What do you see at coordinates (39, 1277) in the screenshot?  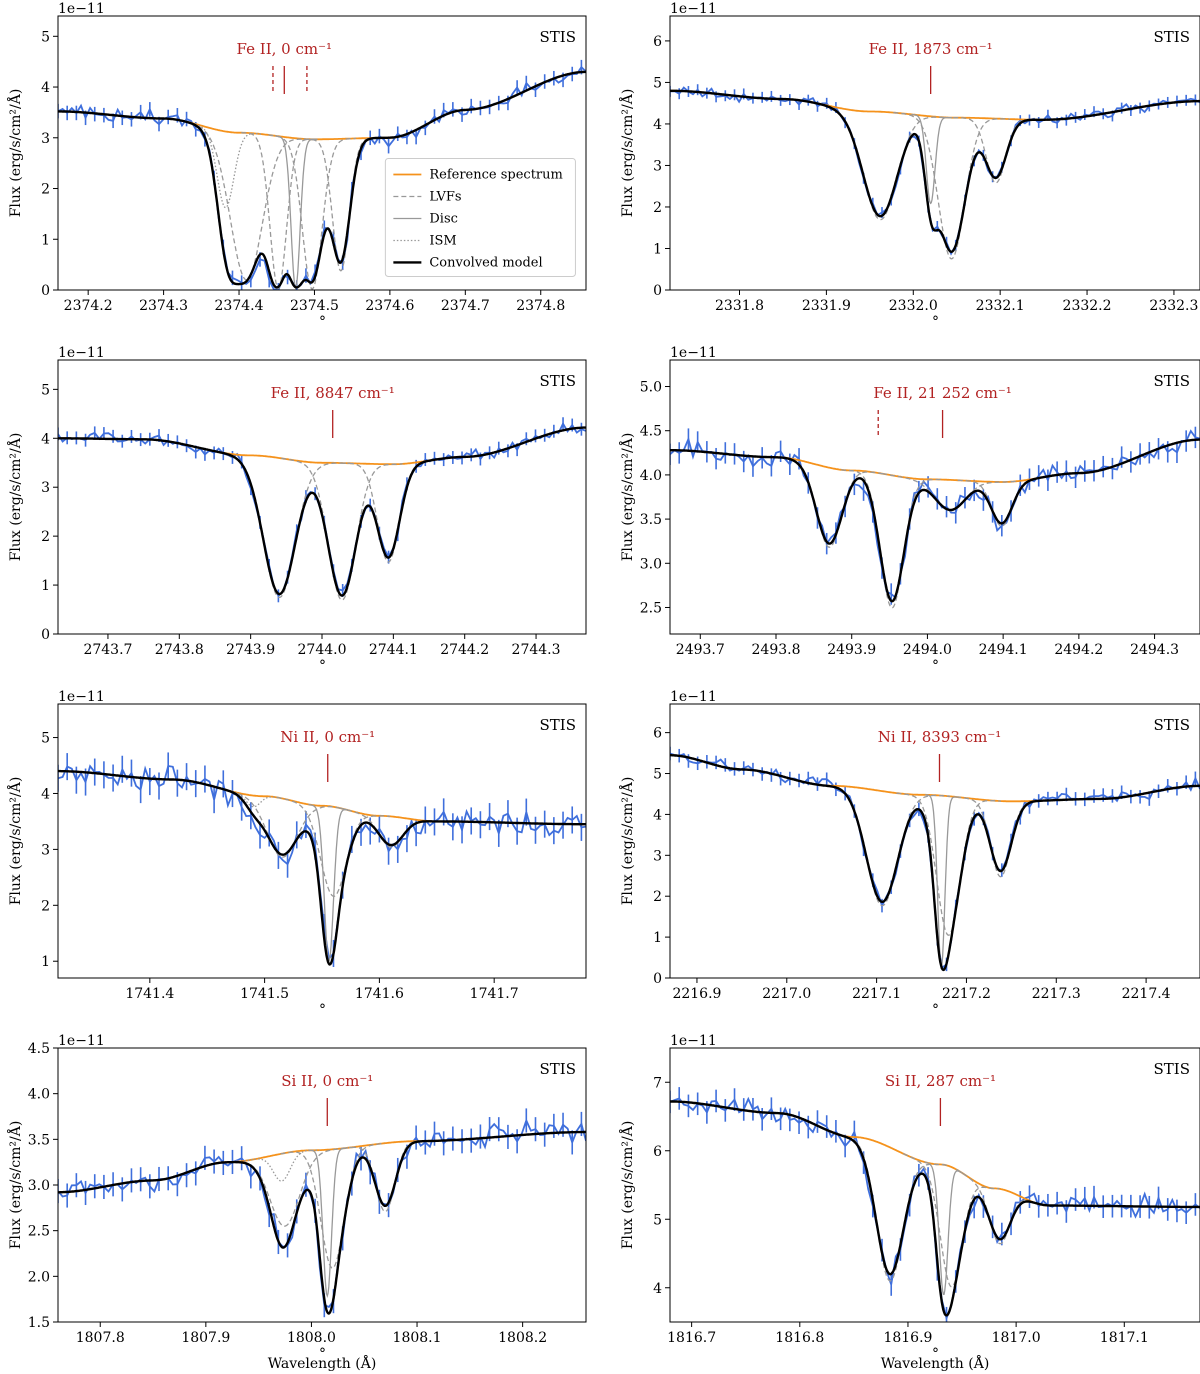 I see `y-tick-label: 2.0` at bounding box center [39, 1277].